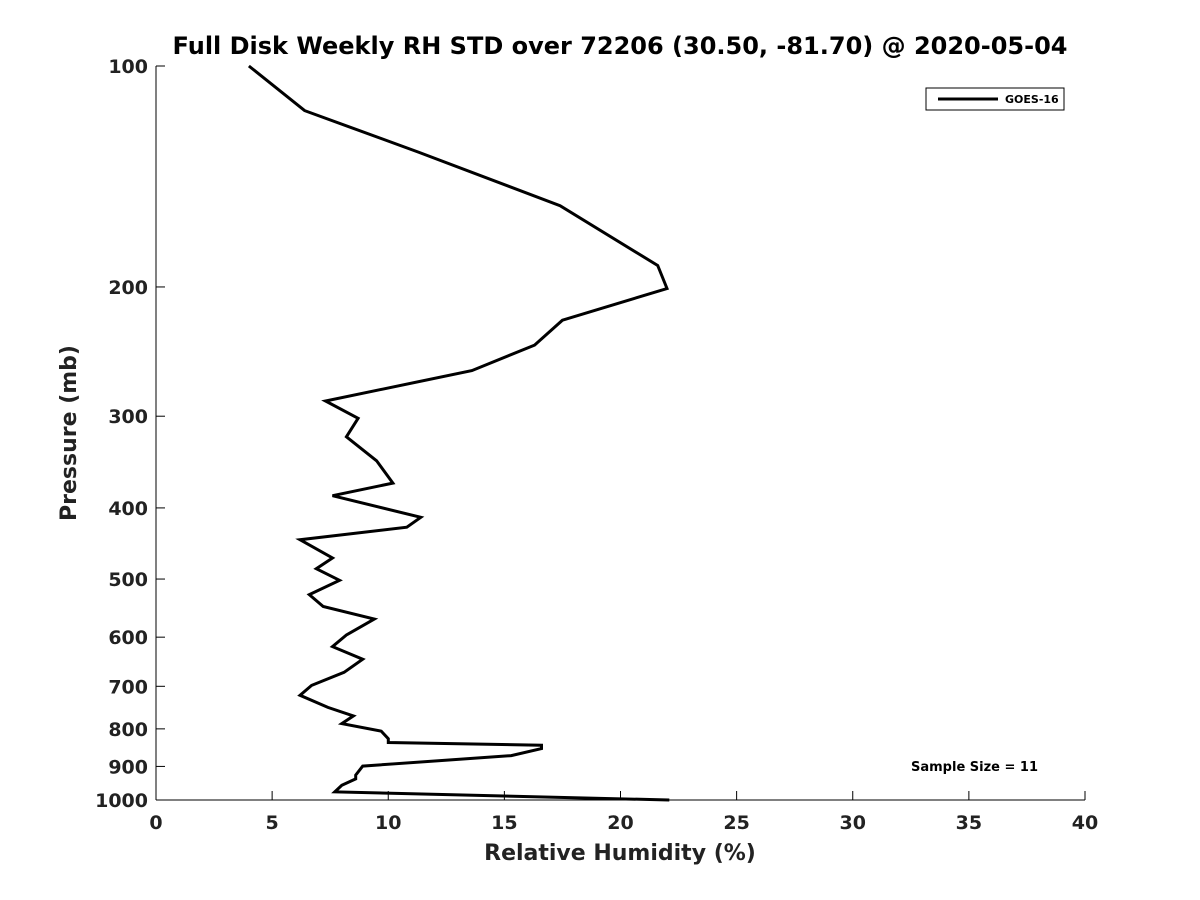  Describe the element at coordinates (128, 638) in the screenshot. I see `y-tick-label: 600` at that location.